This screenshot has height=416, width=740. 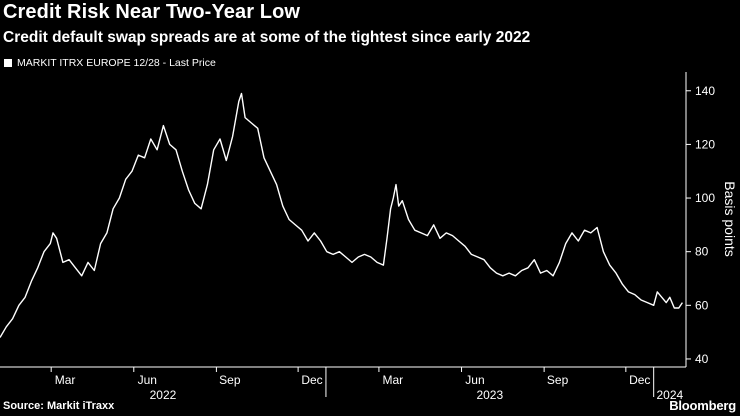 I want to click on source-note: Source: Markit iTraxx, so click(x=59, y=406).